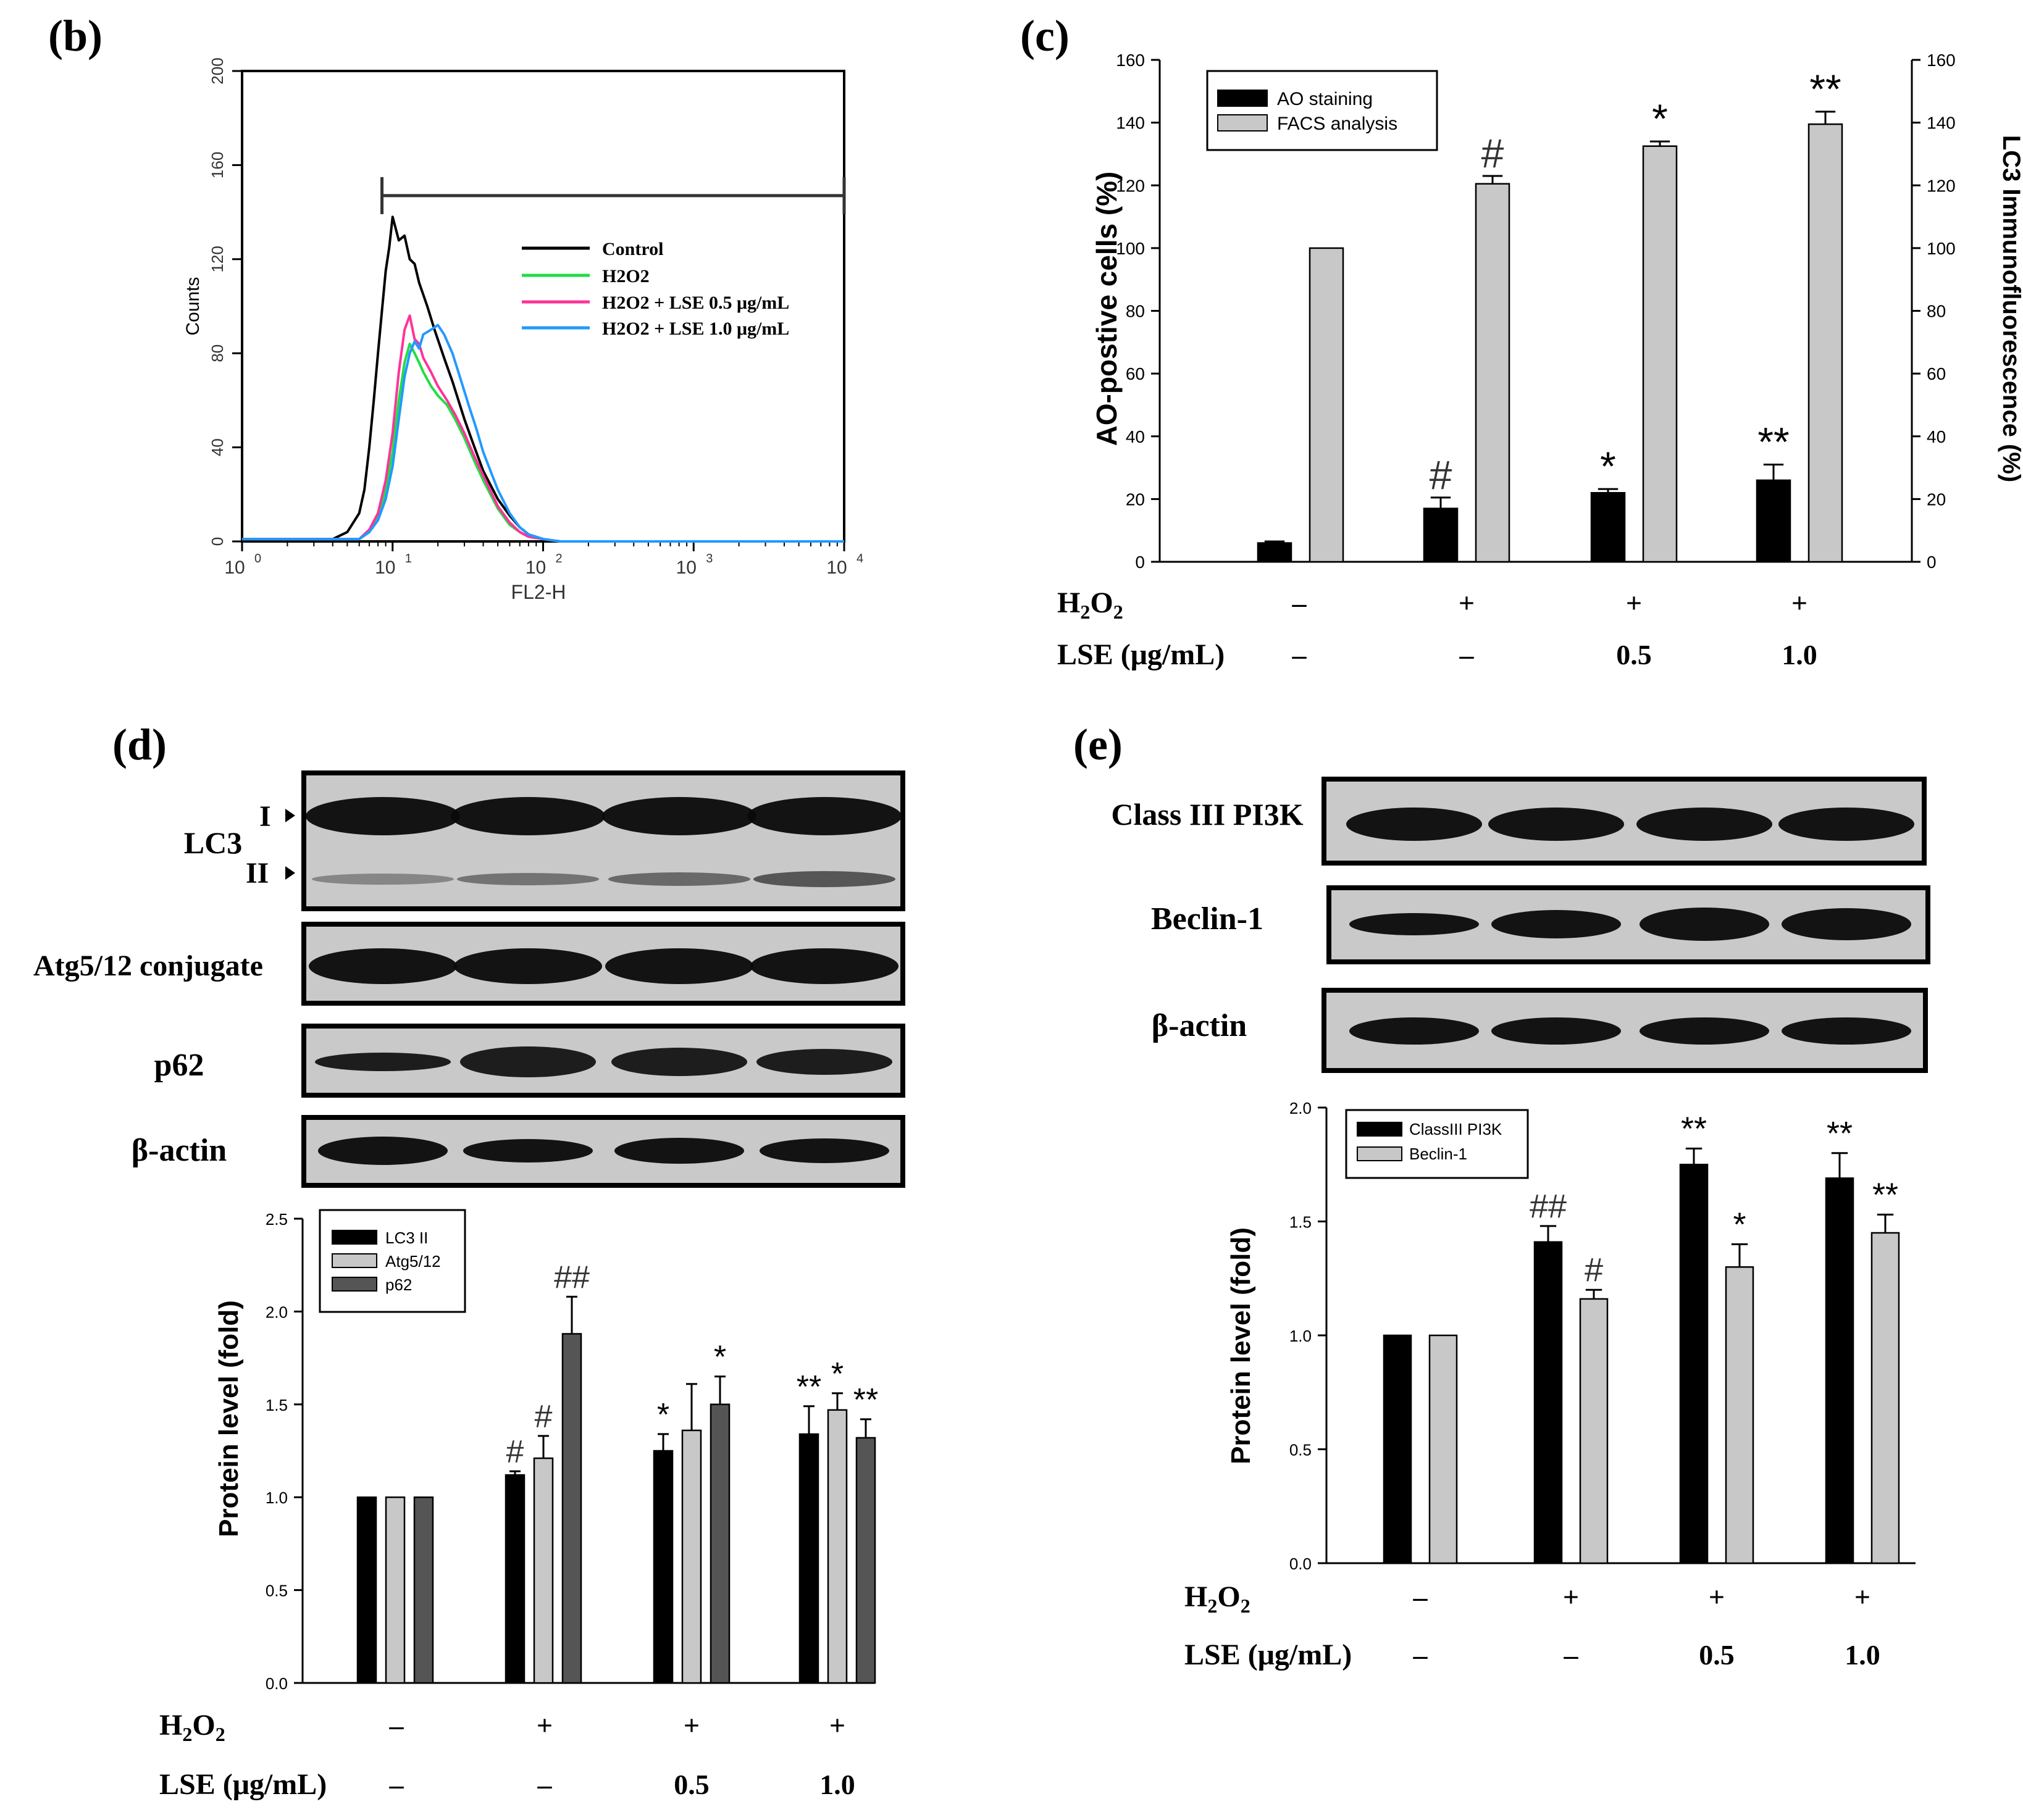  I want to click on flow-curves, so click(543, 379).